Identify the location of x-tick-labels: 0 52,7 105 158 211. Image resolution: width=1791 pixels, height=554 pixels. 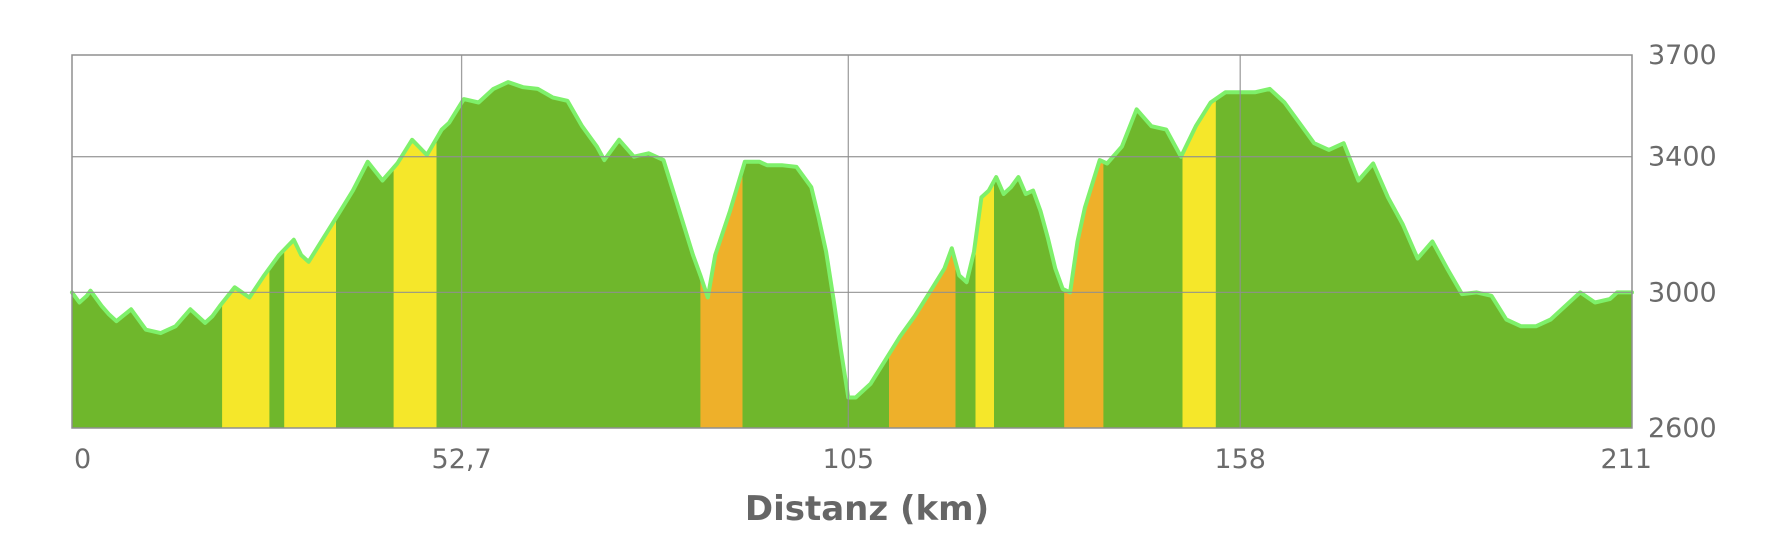
(863, 459).